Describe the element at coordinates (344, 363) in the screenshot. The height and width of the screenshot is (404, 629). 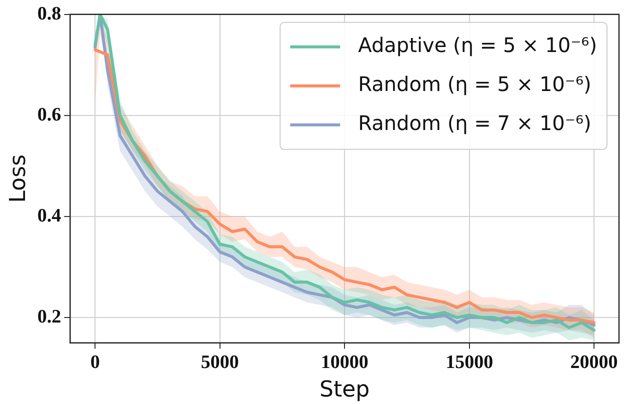
I see `x-tick-label: 10000` at that location.